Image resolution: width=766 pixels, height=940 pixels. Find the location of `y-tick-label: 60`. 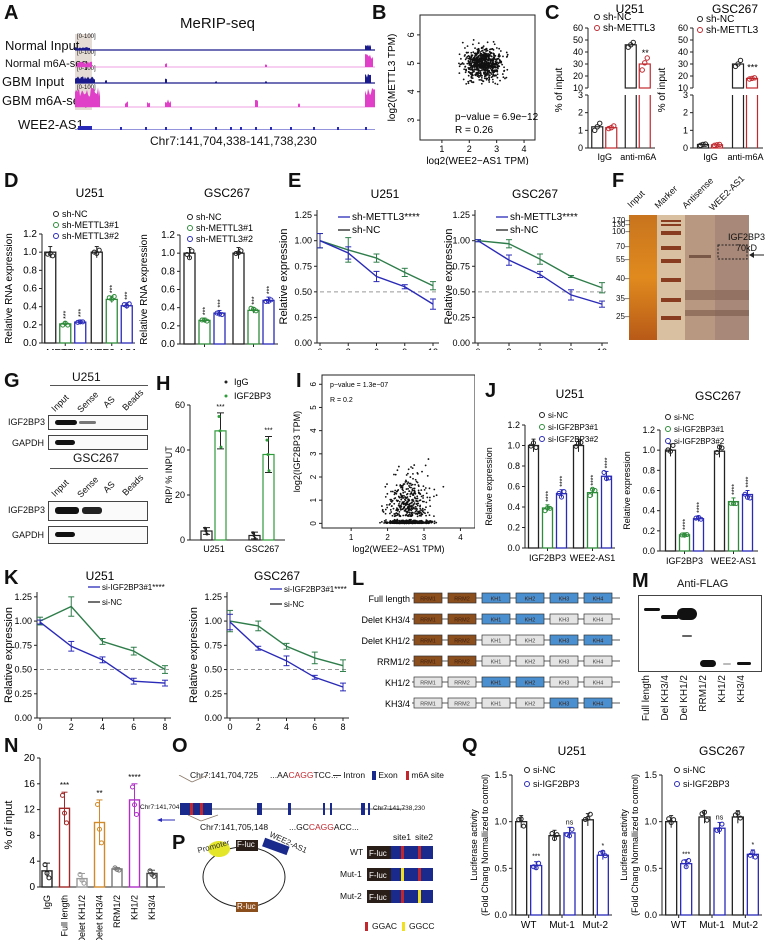

y-tick-label: 60 is located at coordinates (578, 28).